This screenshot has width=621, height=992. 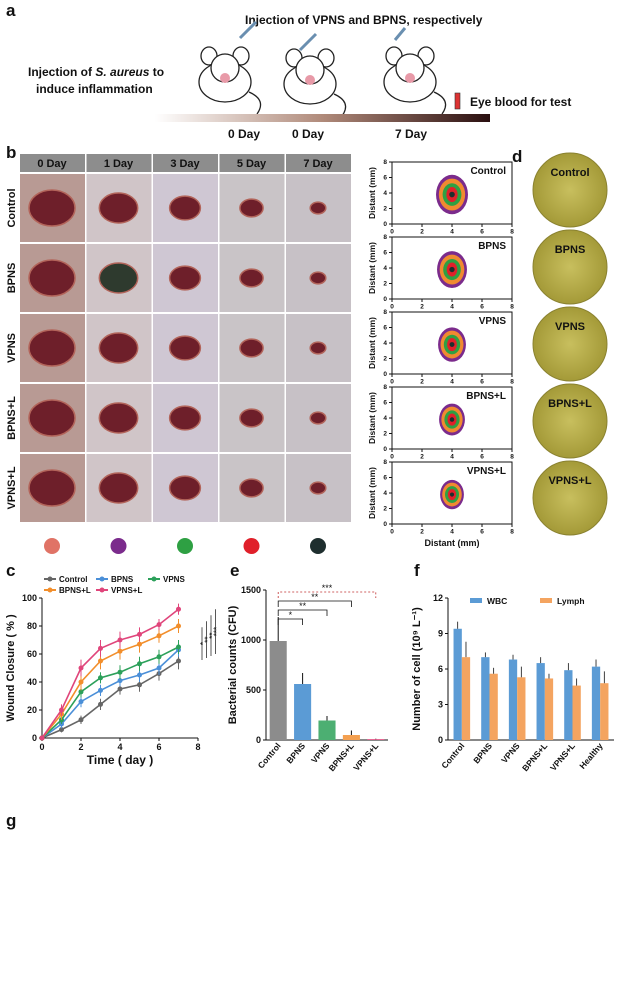 I want to click on mouse-tail, so click(x=340, y=105).